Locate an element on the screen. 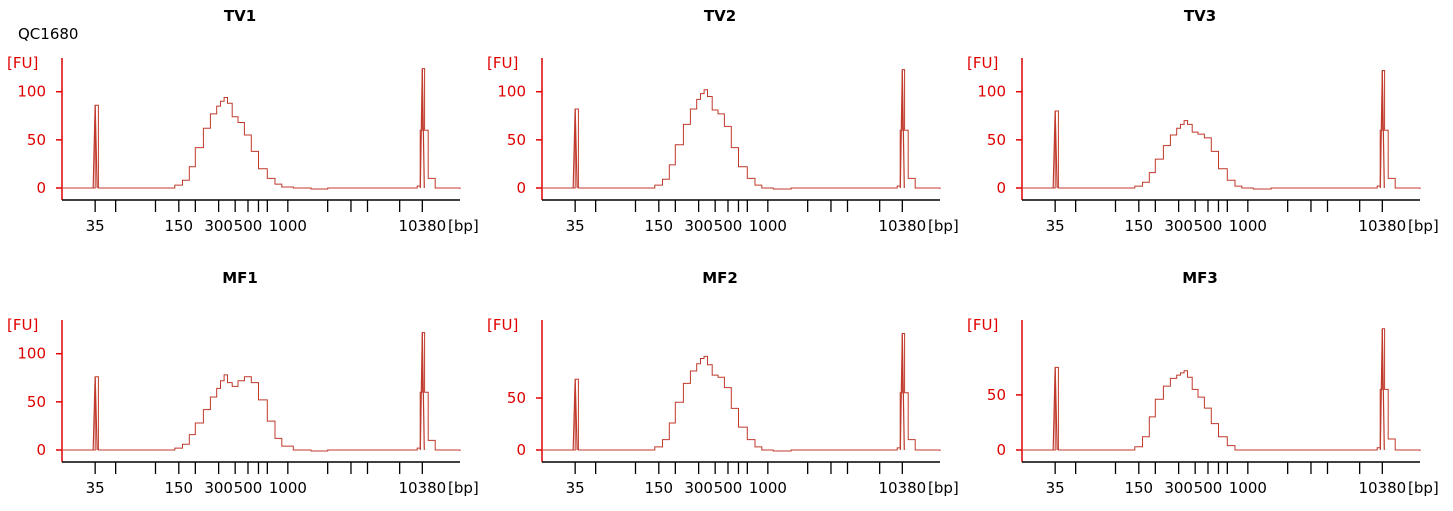  panel-tv2: TV2 [FU] 0 50 100 35 150 300 500 1000 10380 [bp] is located at coordinates (723, 121).